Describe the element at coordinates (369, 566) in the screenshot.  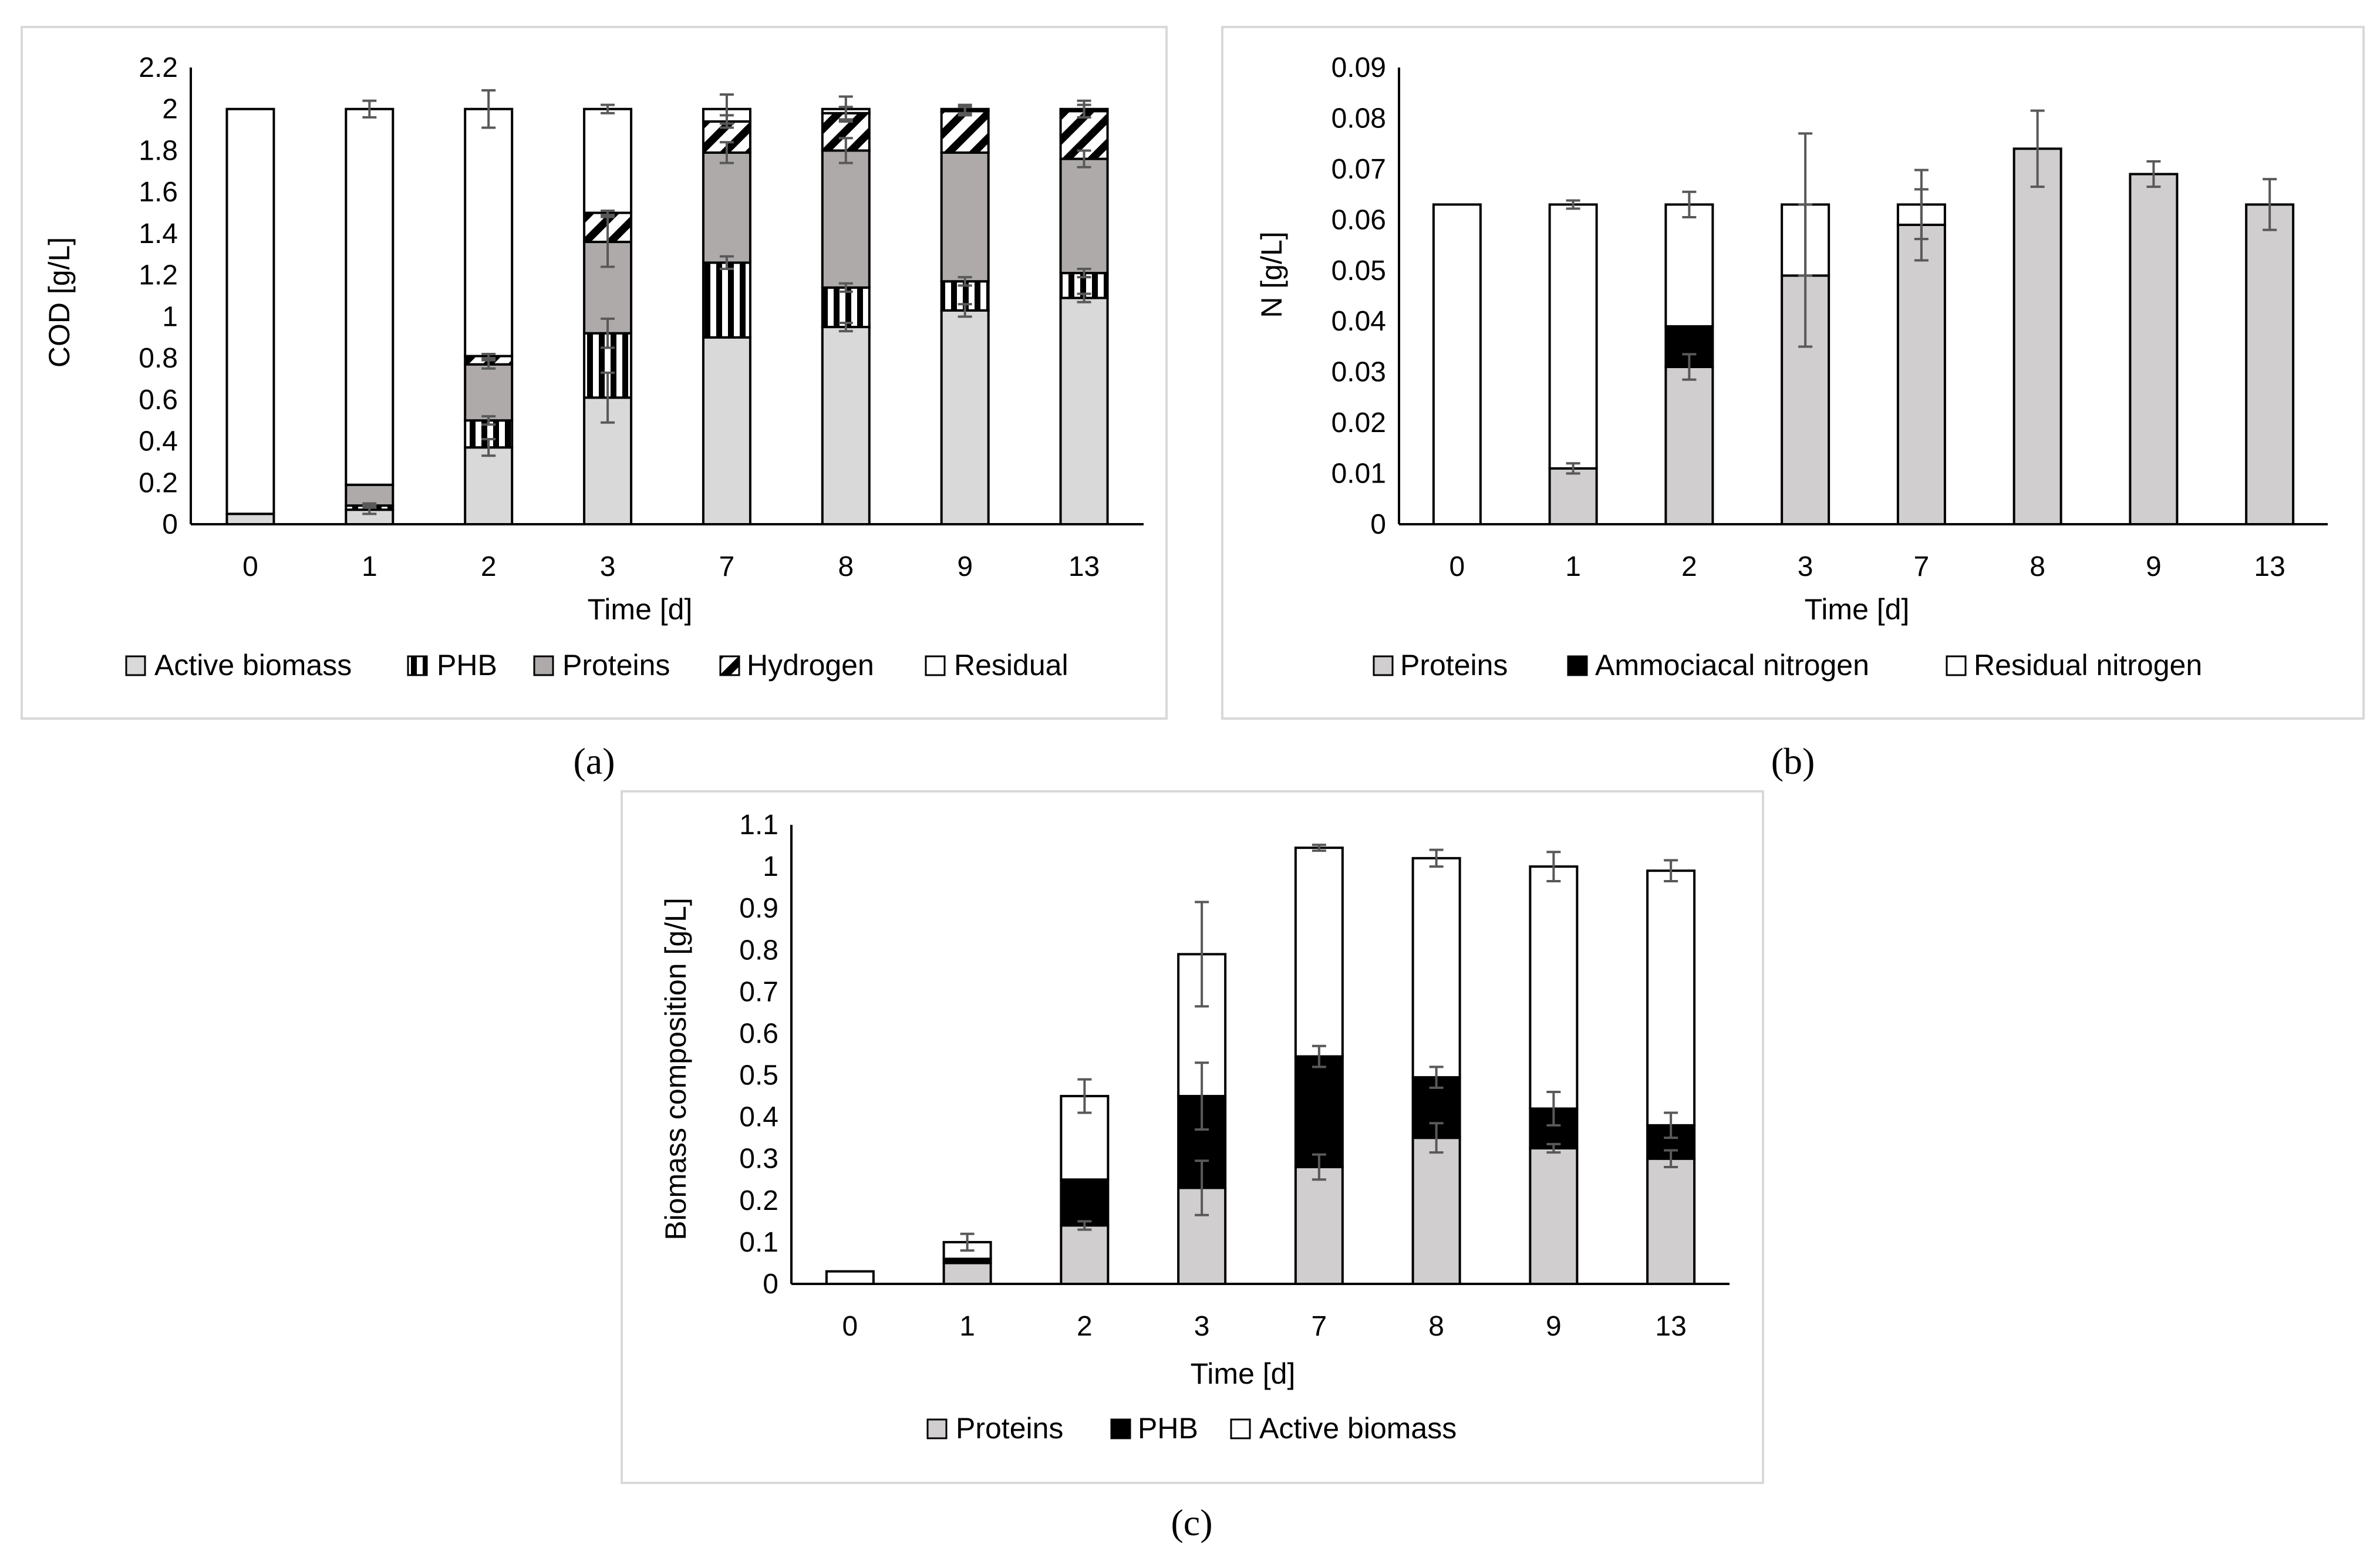
I see `x-tick-label: 1` at that location.